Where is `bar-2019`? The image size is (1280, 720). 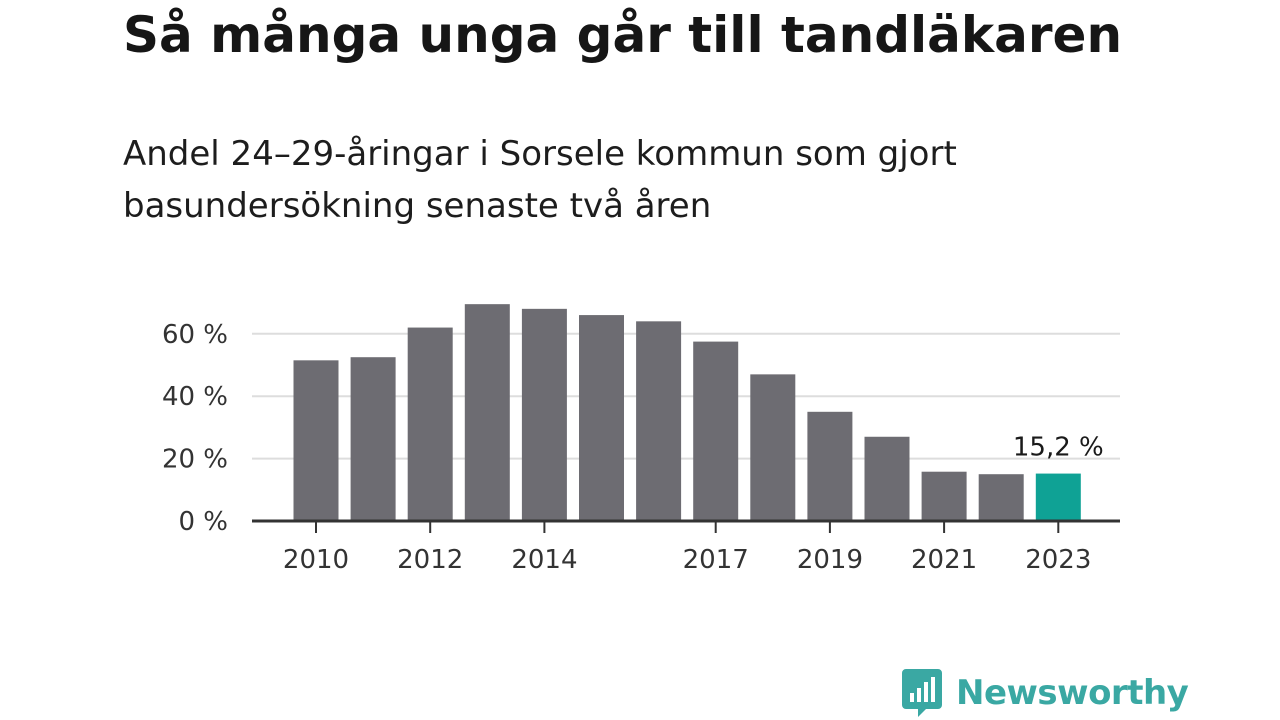 bar-2019 is located at coordinates (830, 466).